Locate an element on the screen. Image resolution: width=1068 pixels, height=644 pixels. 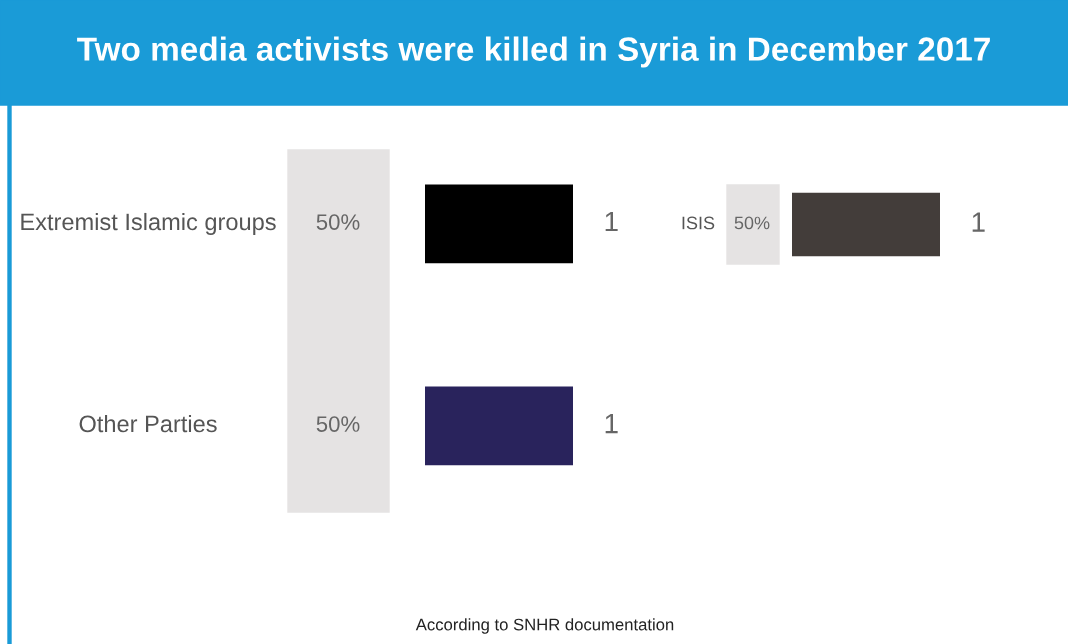
y-tick-label: ISIS is located at coordinates (698, 223).